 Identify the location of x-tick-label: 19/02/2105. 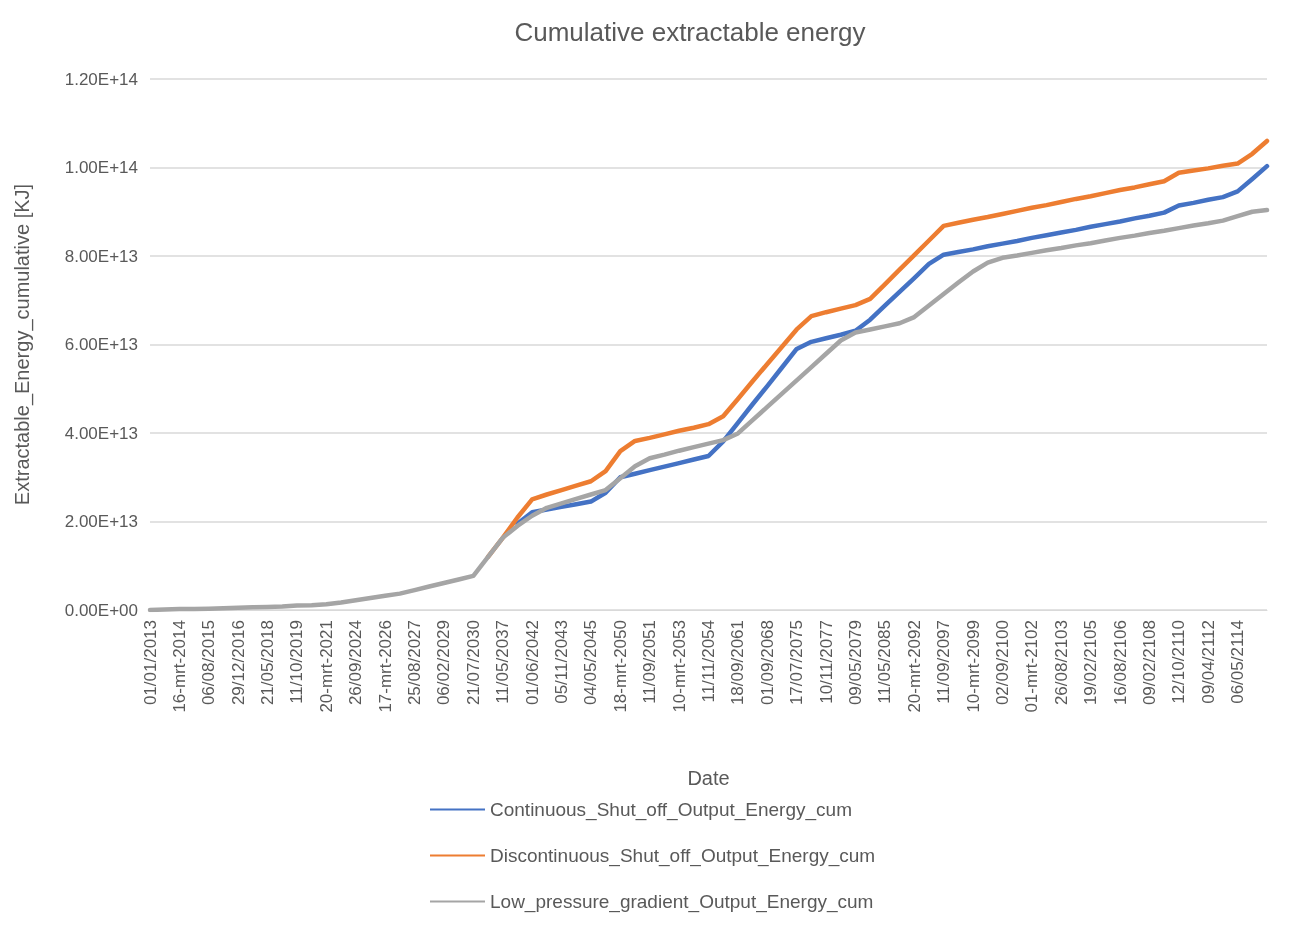
(1091, 663).